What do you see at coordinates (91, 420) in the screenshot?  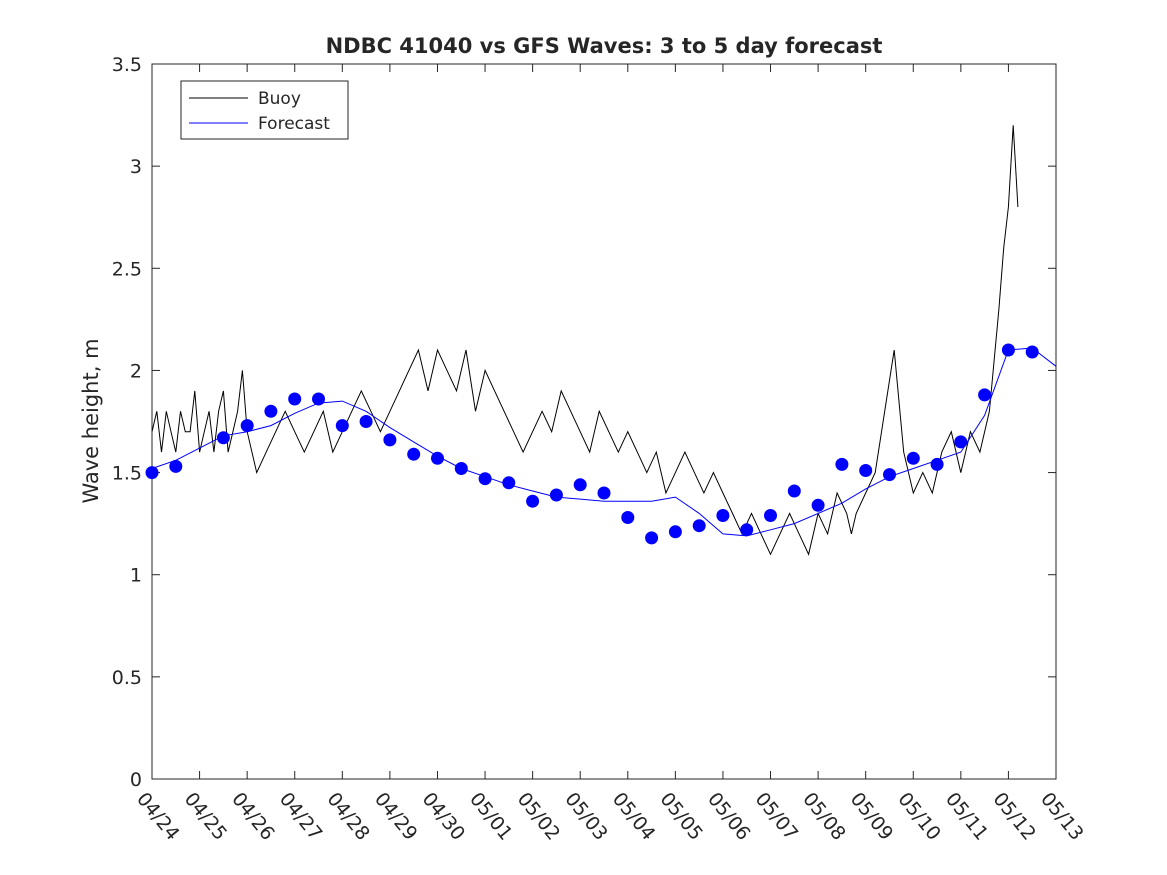 I see `y-axis-label: Wave height, m` at bounding box center [91, 420].